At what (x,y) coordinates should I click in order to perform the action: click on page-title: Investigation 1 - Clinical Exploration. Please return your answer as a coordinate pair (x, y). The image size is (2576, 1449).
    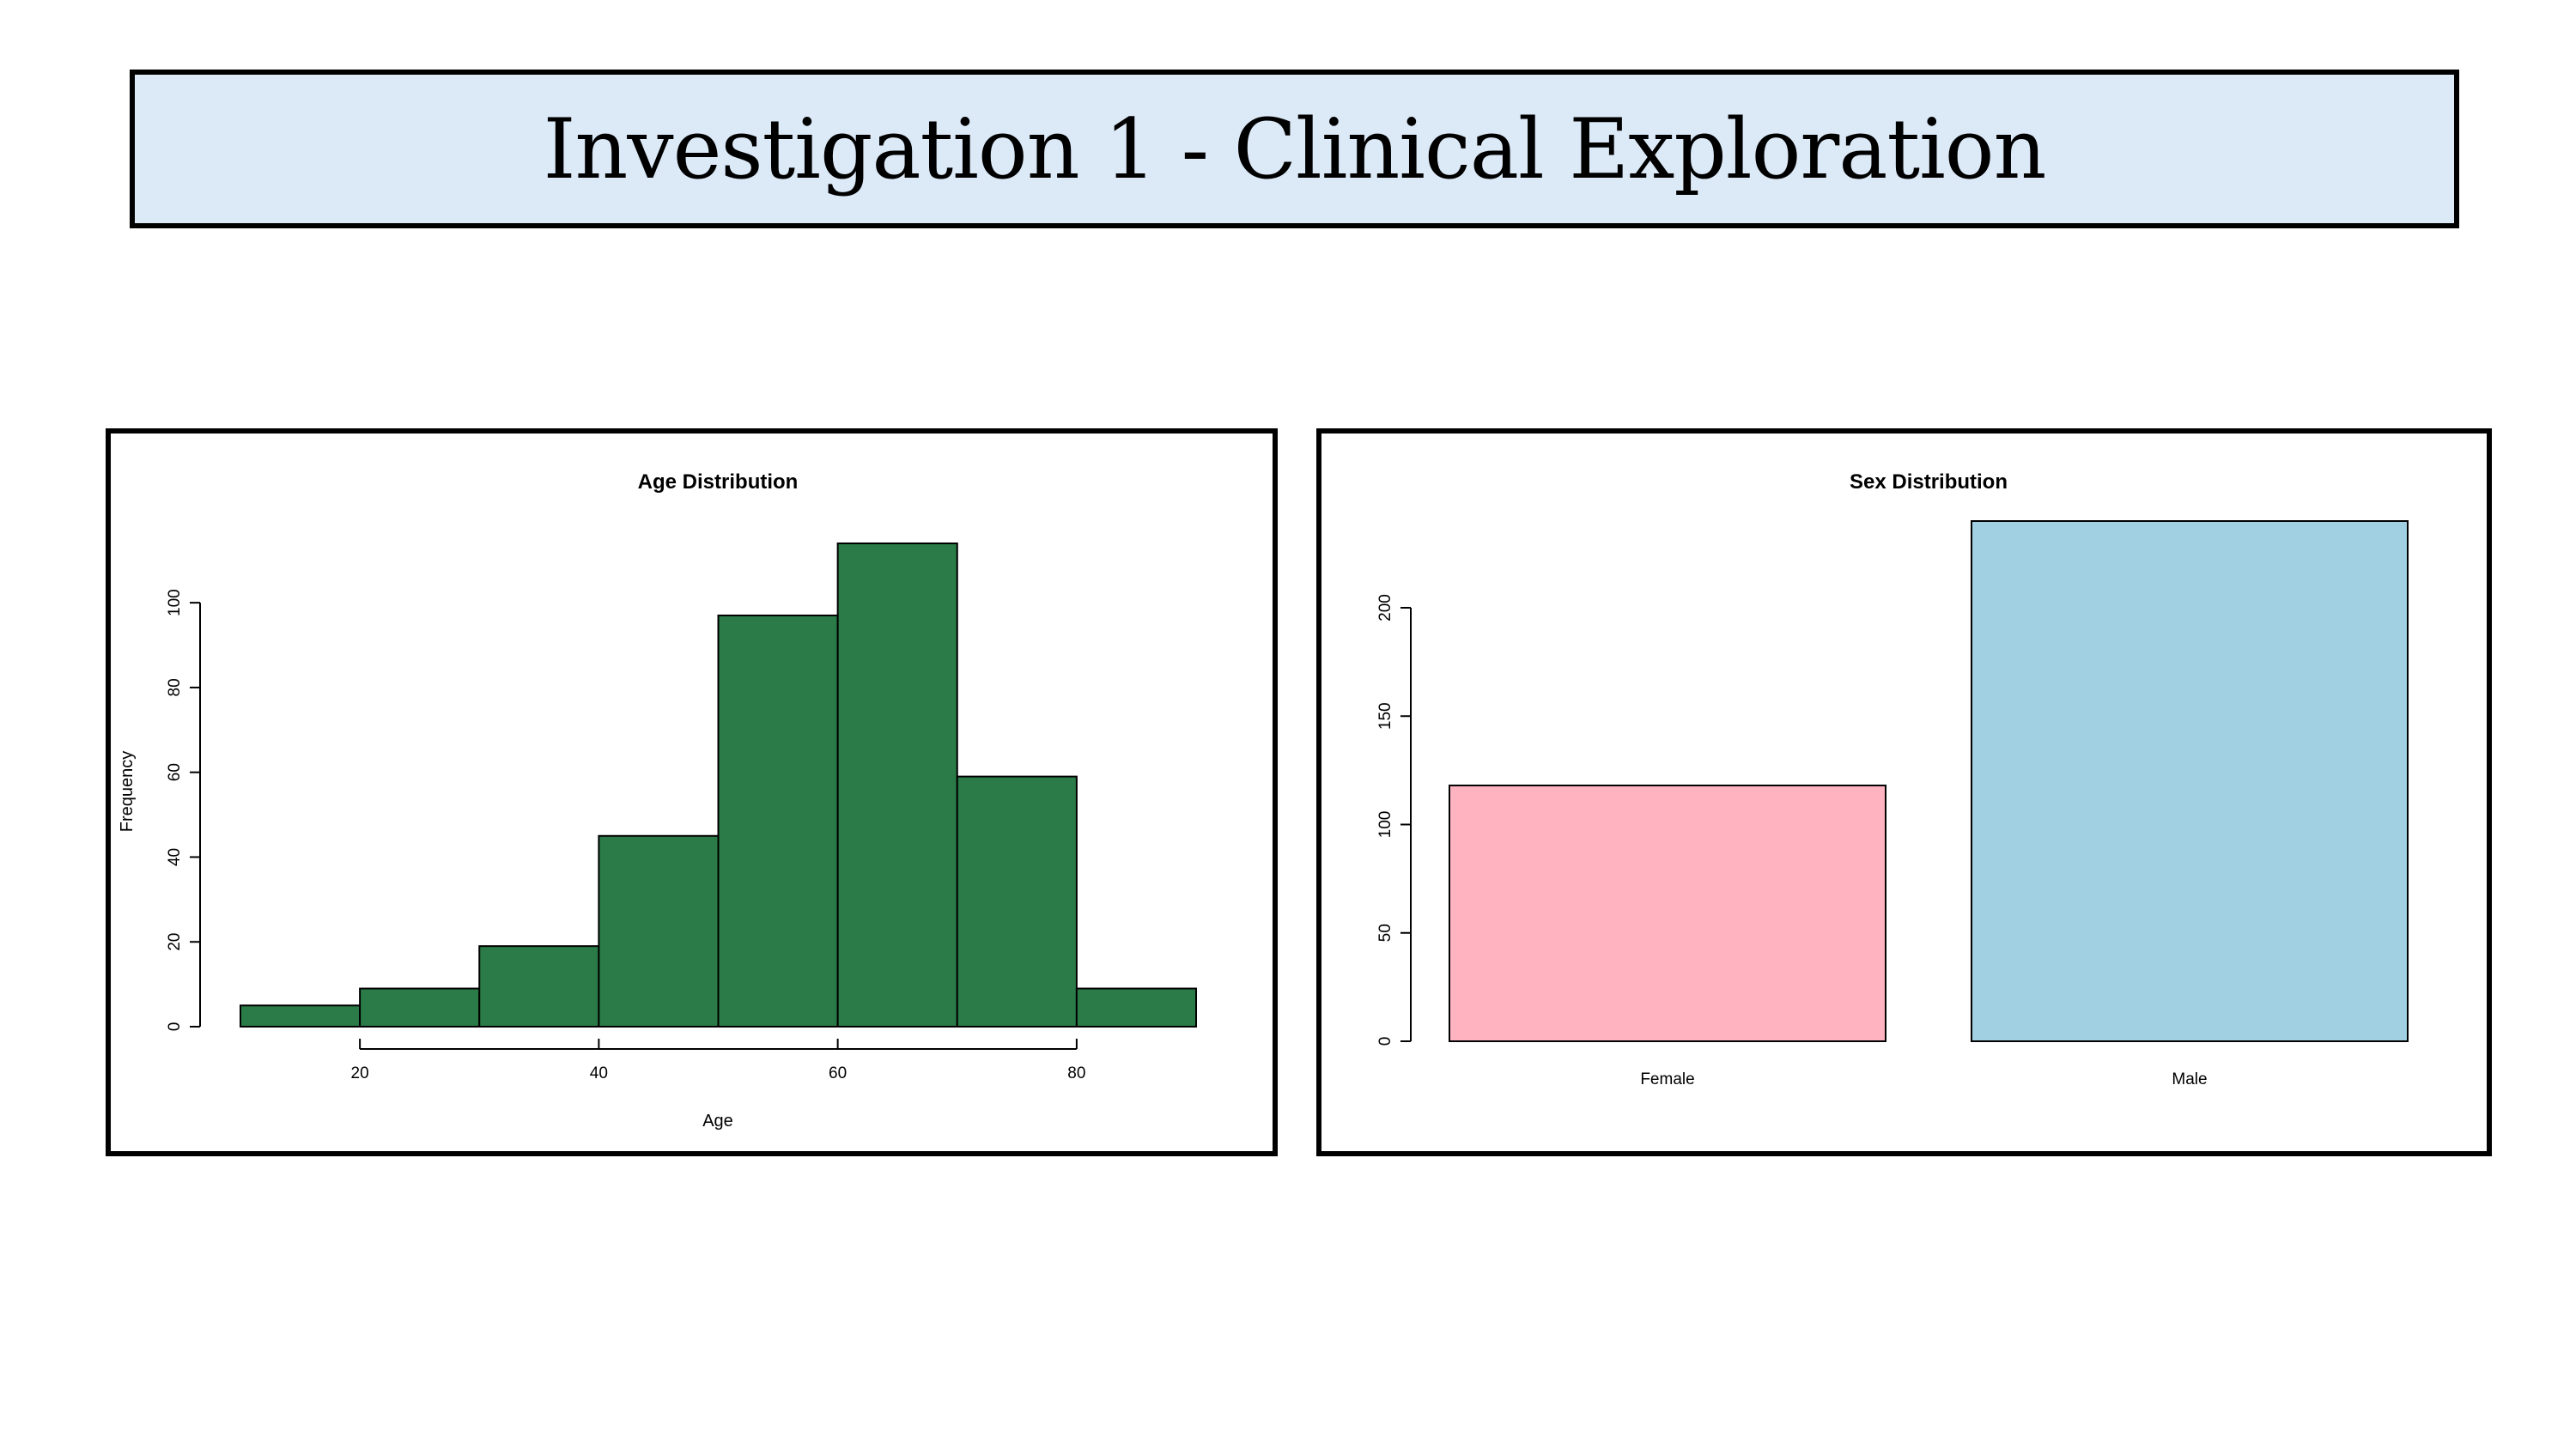
    Looking at the image, I should click on (1295, 148).